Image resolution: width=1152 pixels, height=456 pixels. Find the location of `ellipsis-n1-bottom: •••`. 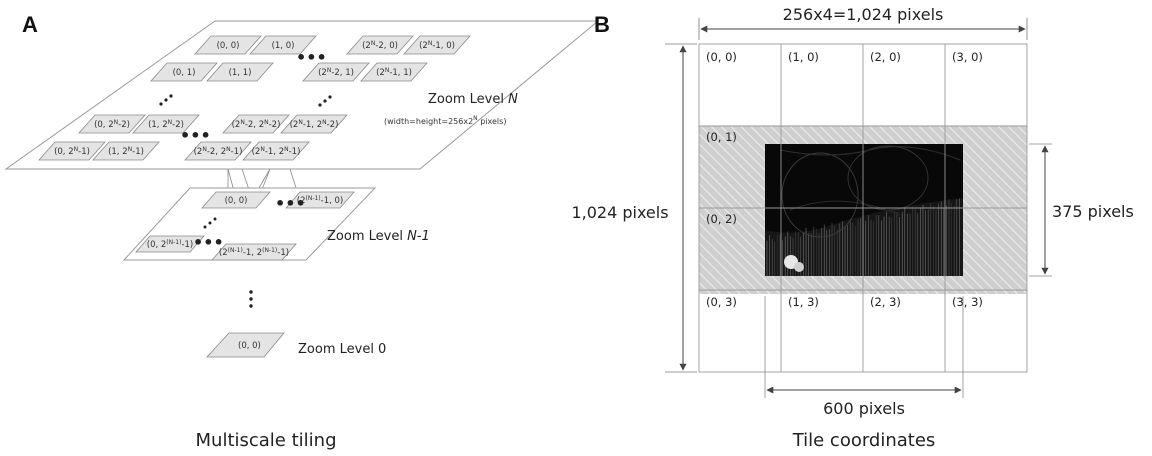

ellipsis-n1-bottom: ••• is located at coordinates (208, 242).